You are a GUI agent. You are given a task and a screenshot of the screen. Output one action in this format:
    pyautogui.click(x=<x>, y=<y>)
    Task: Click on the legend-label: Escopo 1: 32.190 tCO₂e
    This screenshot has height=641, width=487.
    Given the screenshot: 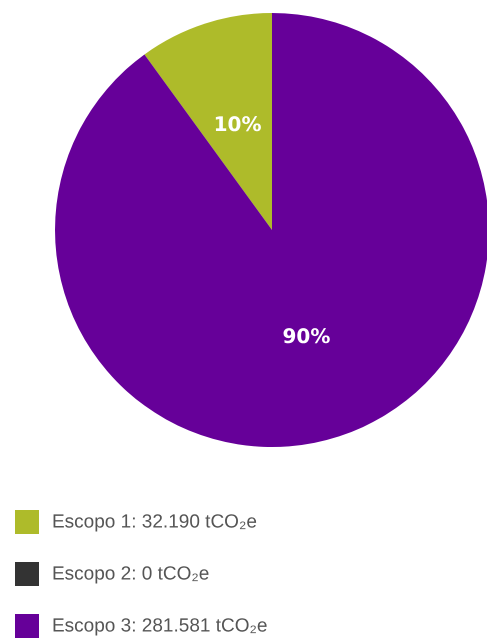 What is the action you would take?
    pyautogui.click(x=154, y=522)
    